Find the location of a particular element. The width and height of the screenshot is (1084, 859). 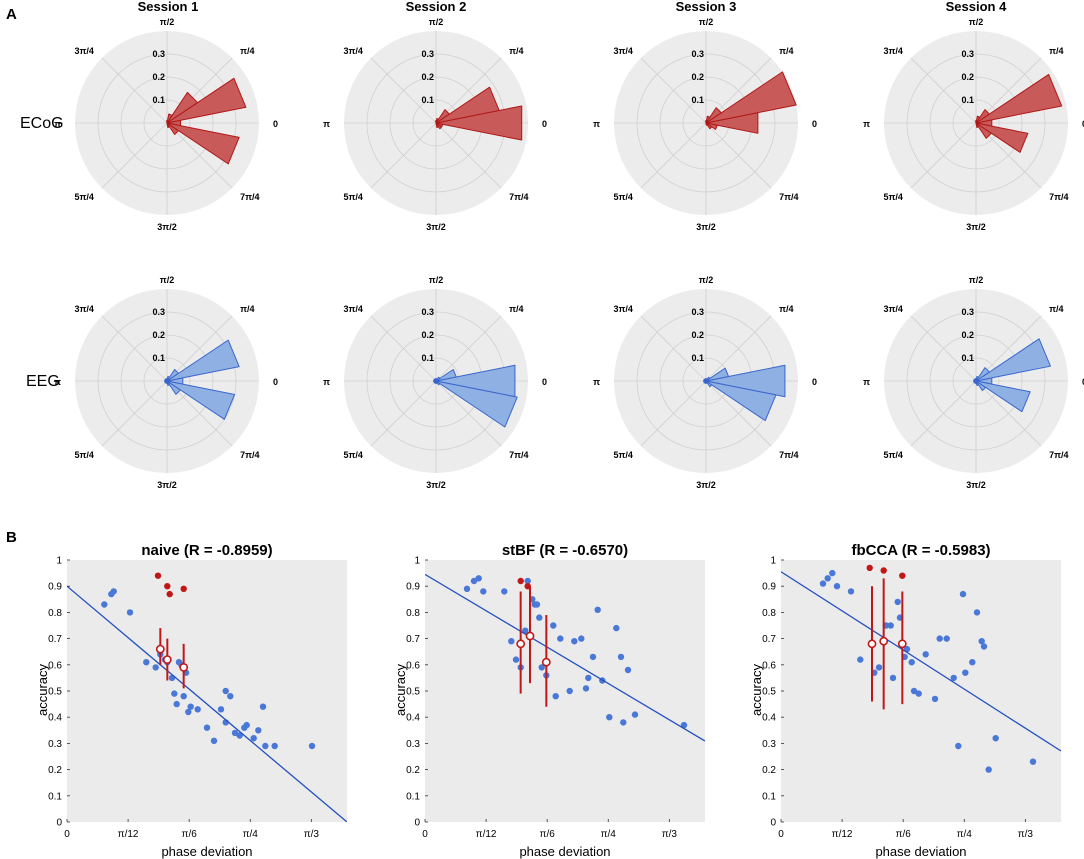

x-tick-label: 0 is located at coordinates (425, 834).